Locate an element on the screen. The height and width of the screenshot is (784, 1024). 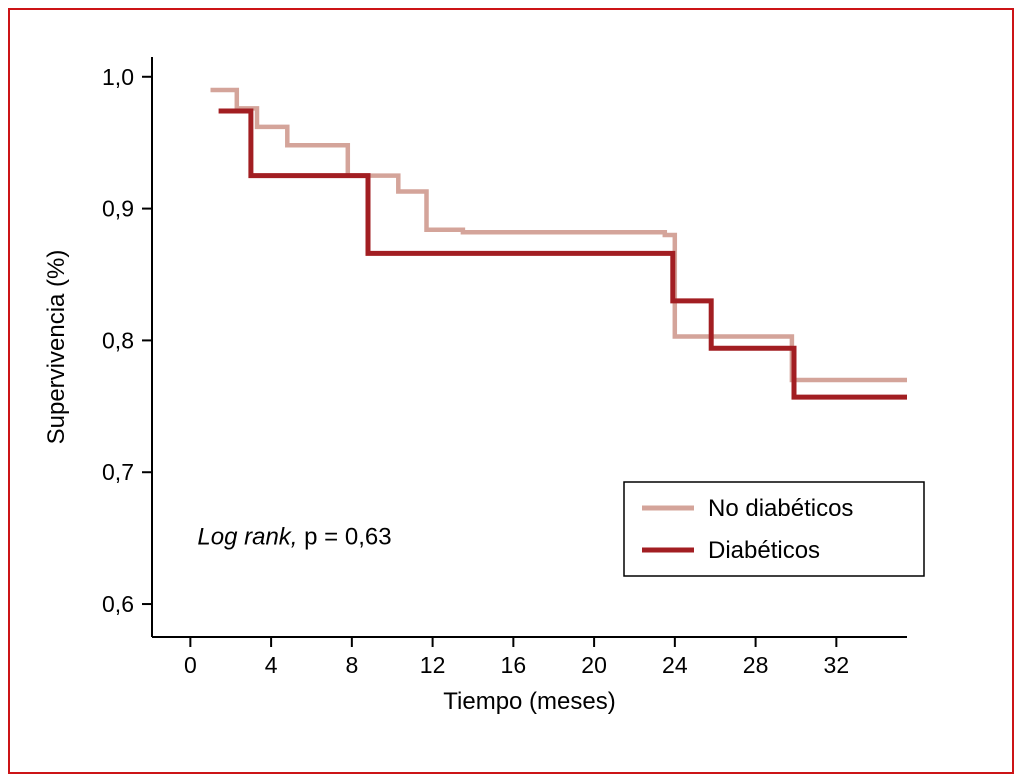
y-tick-label: 0,7 is located at coordinates (118, 472).